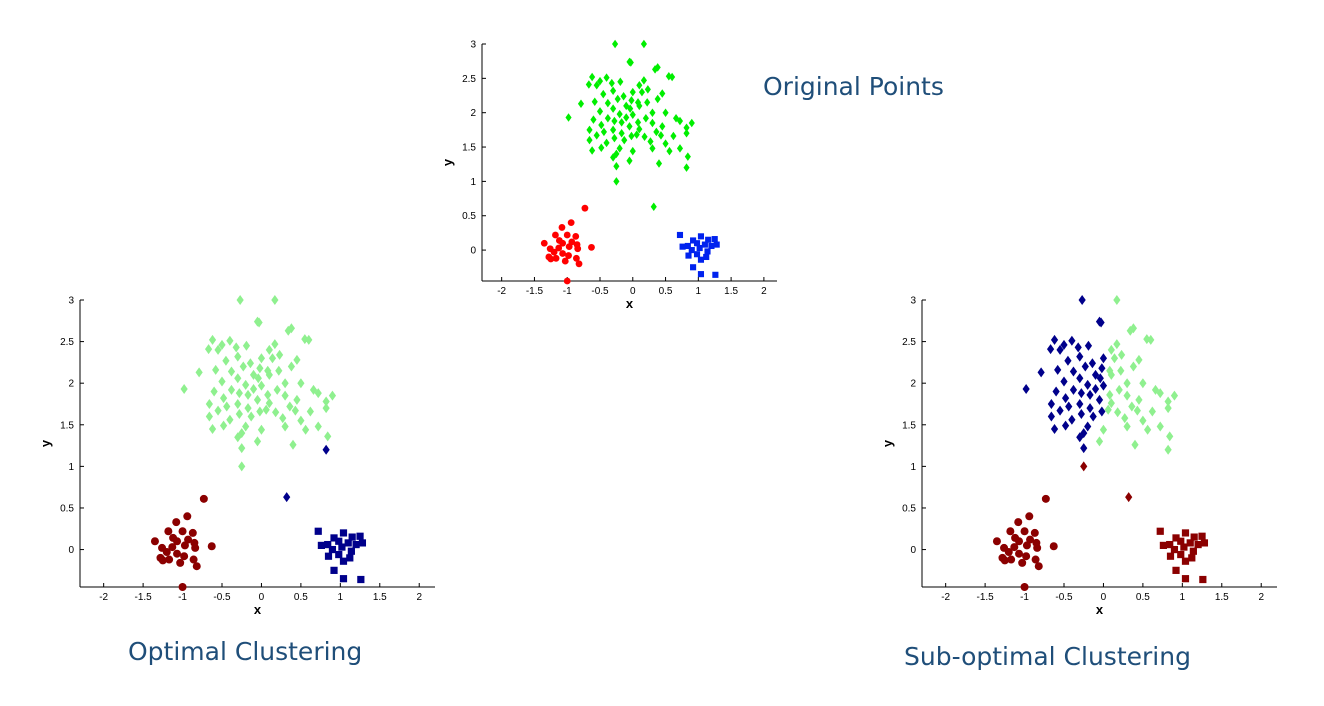 The height and width of the screenshot is (706, 1324). What do you see at coordinates (1222, 597) in the screenshot?
I see `x-tick-label: 1.5` at bounding box center [1222, 597].